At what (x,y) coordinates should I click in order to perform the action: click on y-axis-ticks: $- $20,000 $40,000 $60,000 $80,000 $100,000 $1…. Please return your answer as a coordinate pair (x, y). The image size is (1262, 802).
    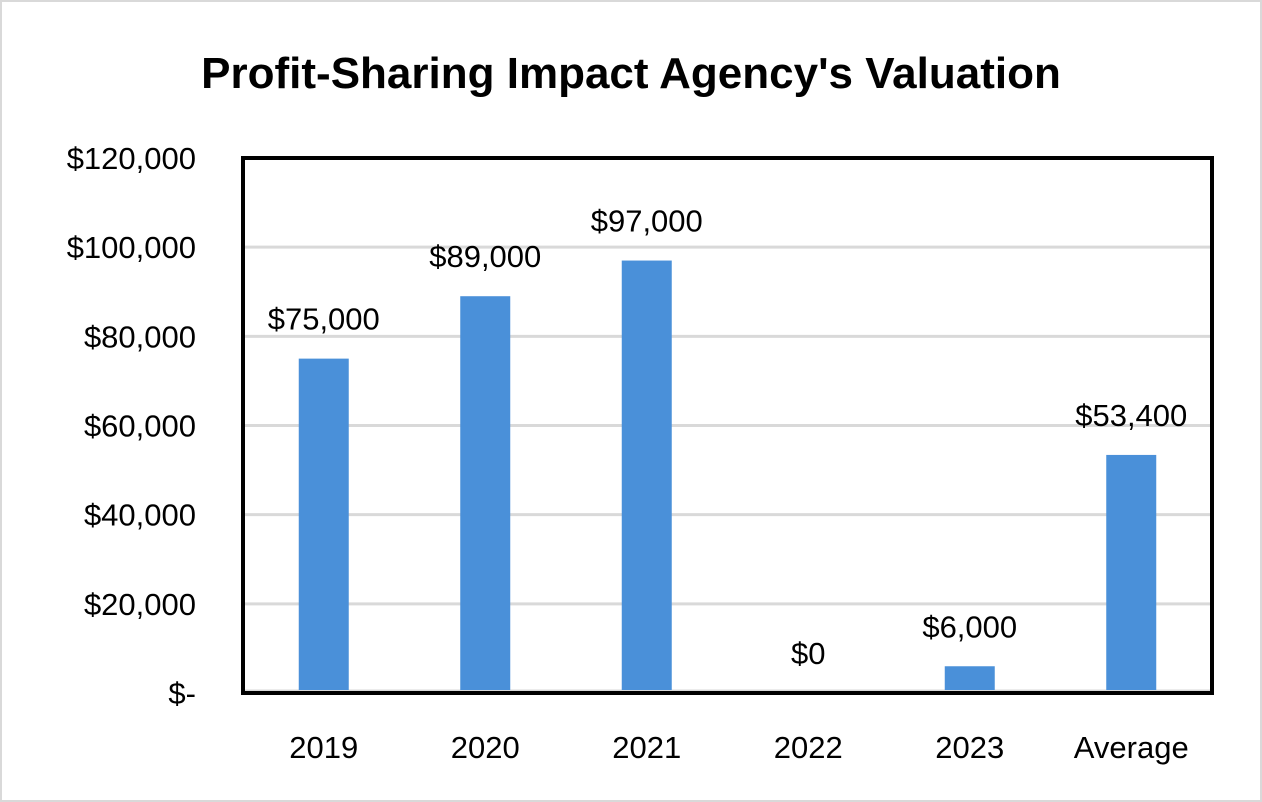
    Looking at the image, I should click on (131, 426).